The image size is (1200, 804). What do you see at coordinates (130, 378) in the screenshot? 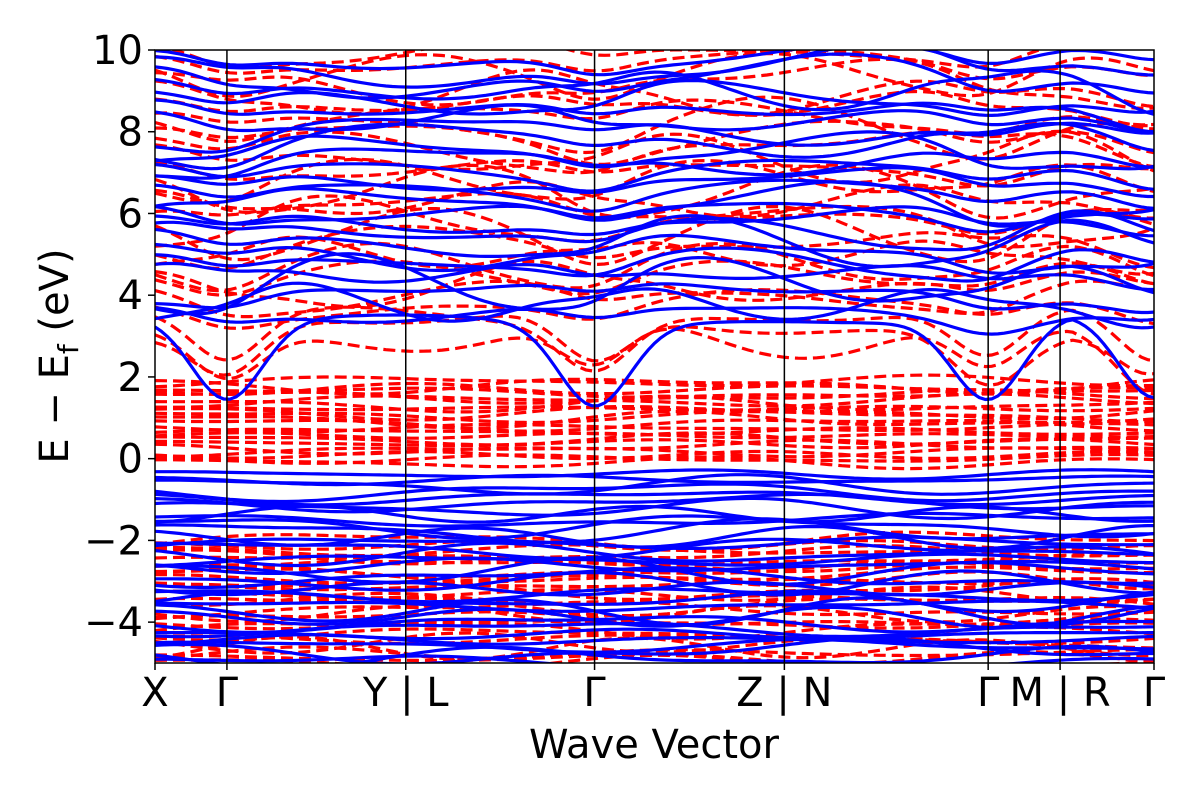
I see `y-tick-label: 2` at bounding box center [130, 378].